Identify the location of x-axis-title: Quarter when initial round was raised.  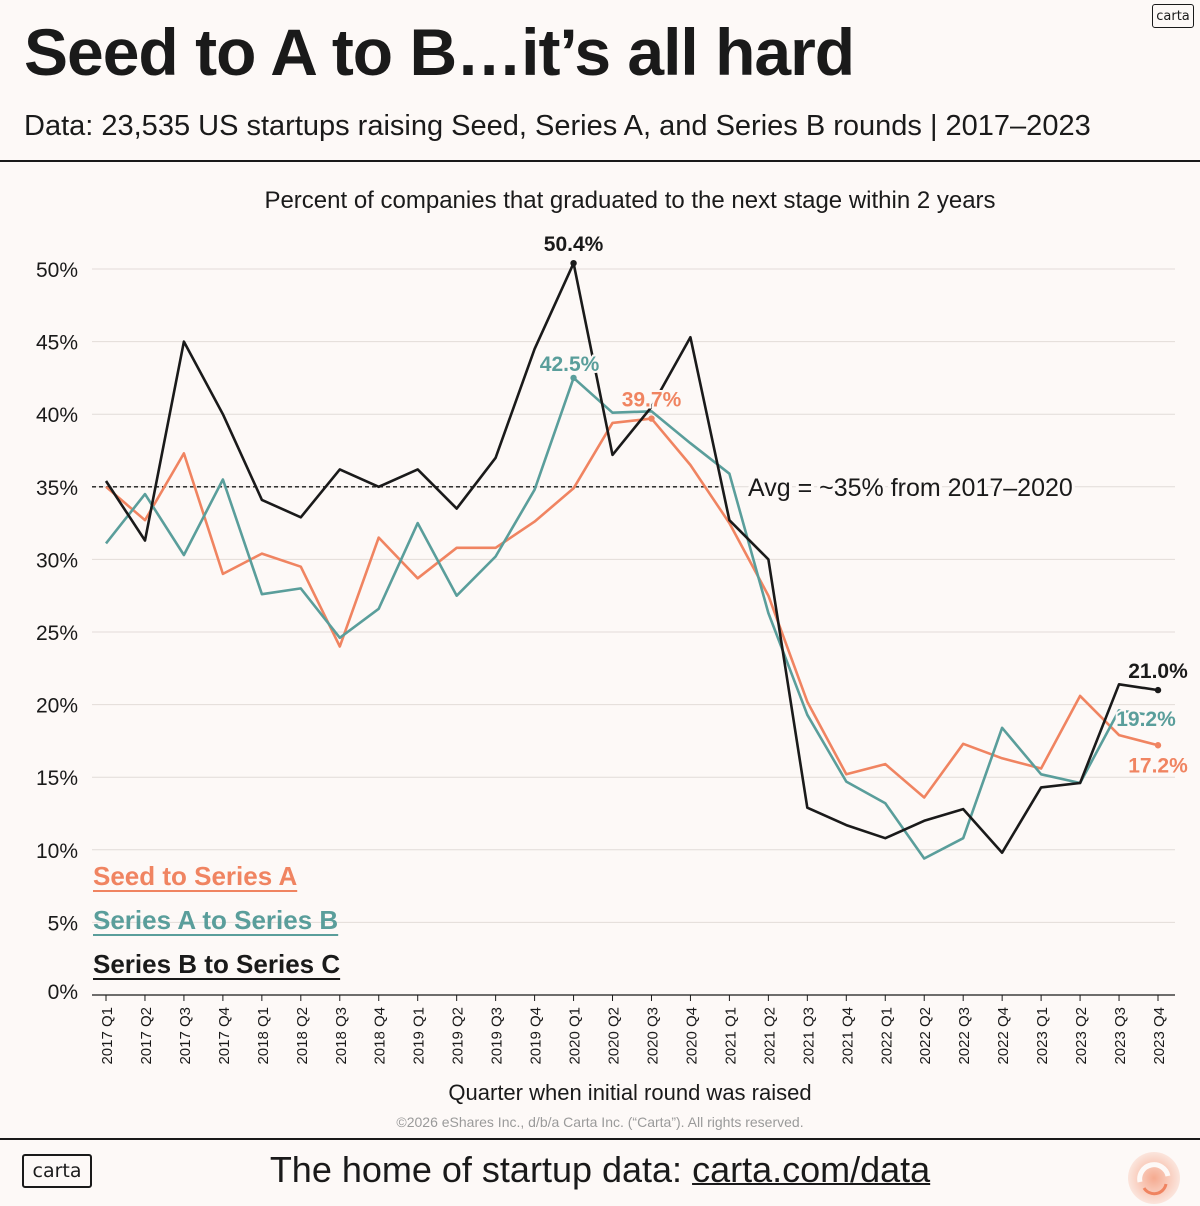
(629, 1092).